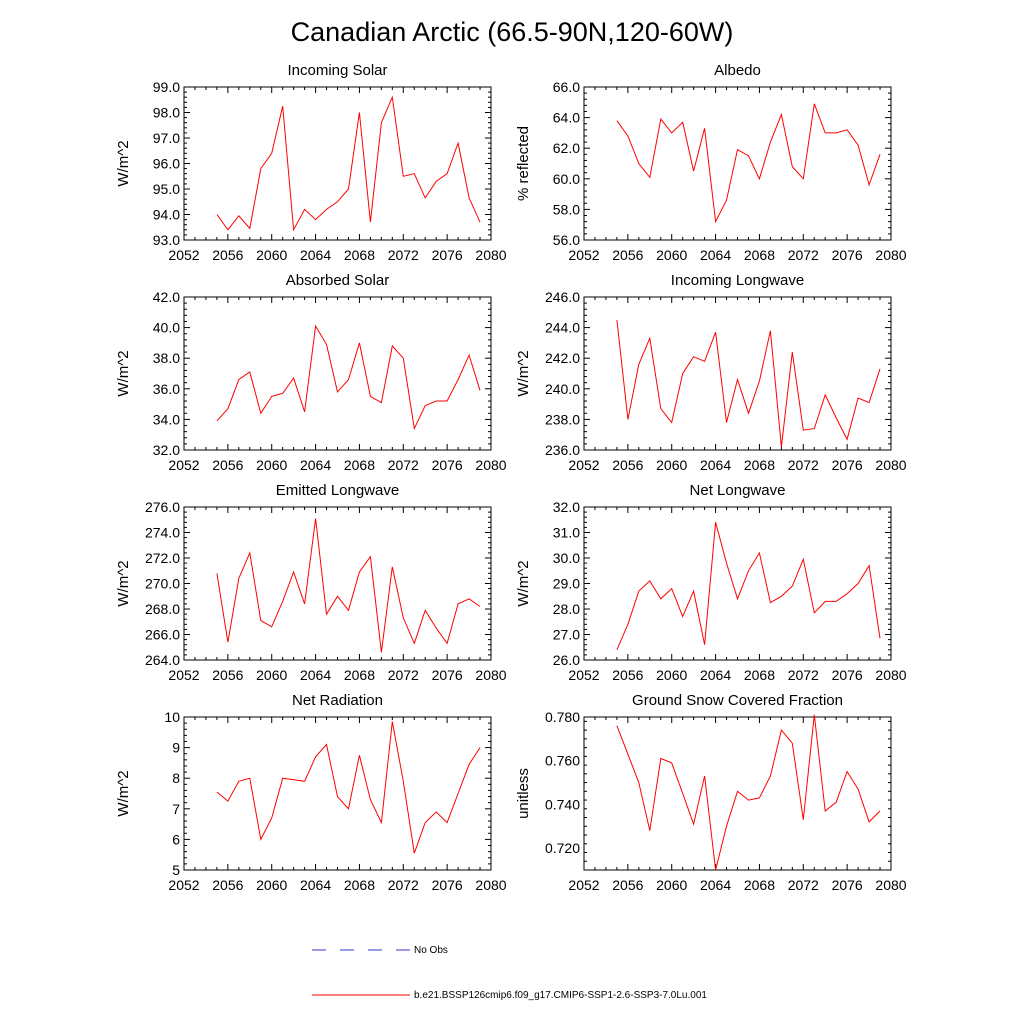 Image resolution: width=1024 pixels, height=1029 pixels. Describe the element at coordinates (166, 419) in the screenshot. I see `y-tick-label: 34.0` at that location.